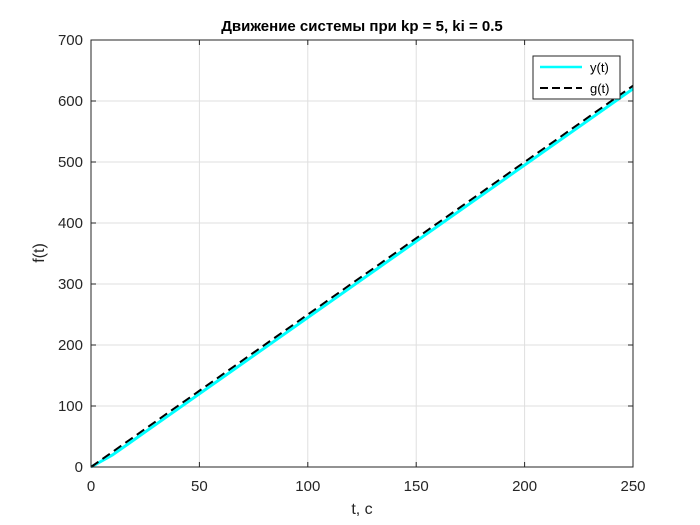 Image resolution: width=700 pixels, height=525 pixels. I want to click on y-axis-label: f(t), so click(39, 253).